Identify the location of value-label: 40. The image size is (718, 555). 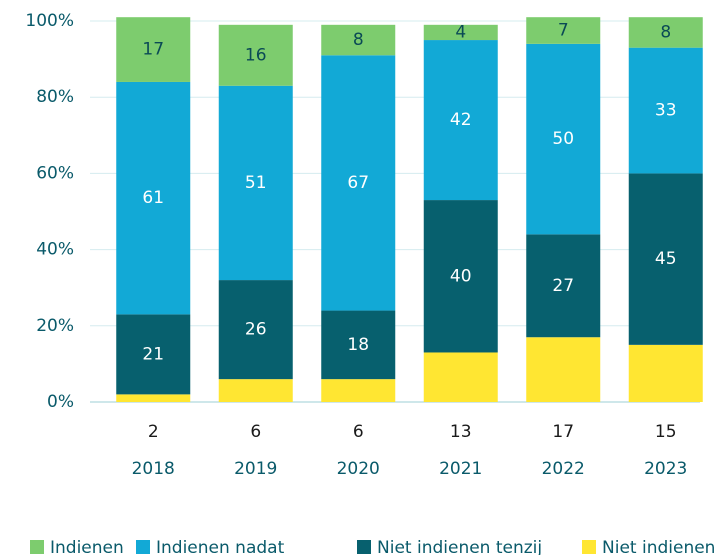
(461, 276).